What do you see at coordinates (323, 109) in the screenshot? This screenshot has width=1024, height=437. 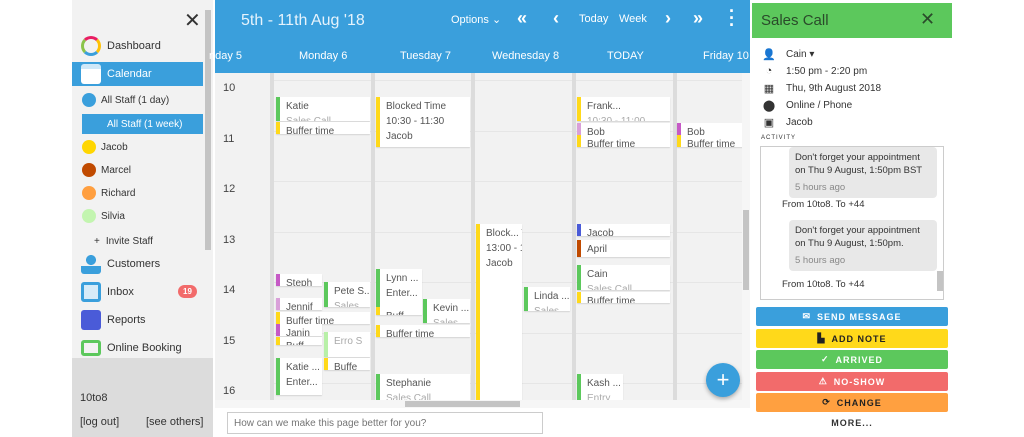 I see `calendar-event: Katie Sales Call` at bounding box center [323, 109].